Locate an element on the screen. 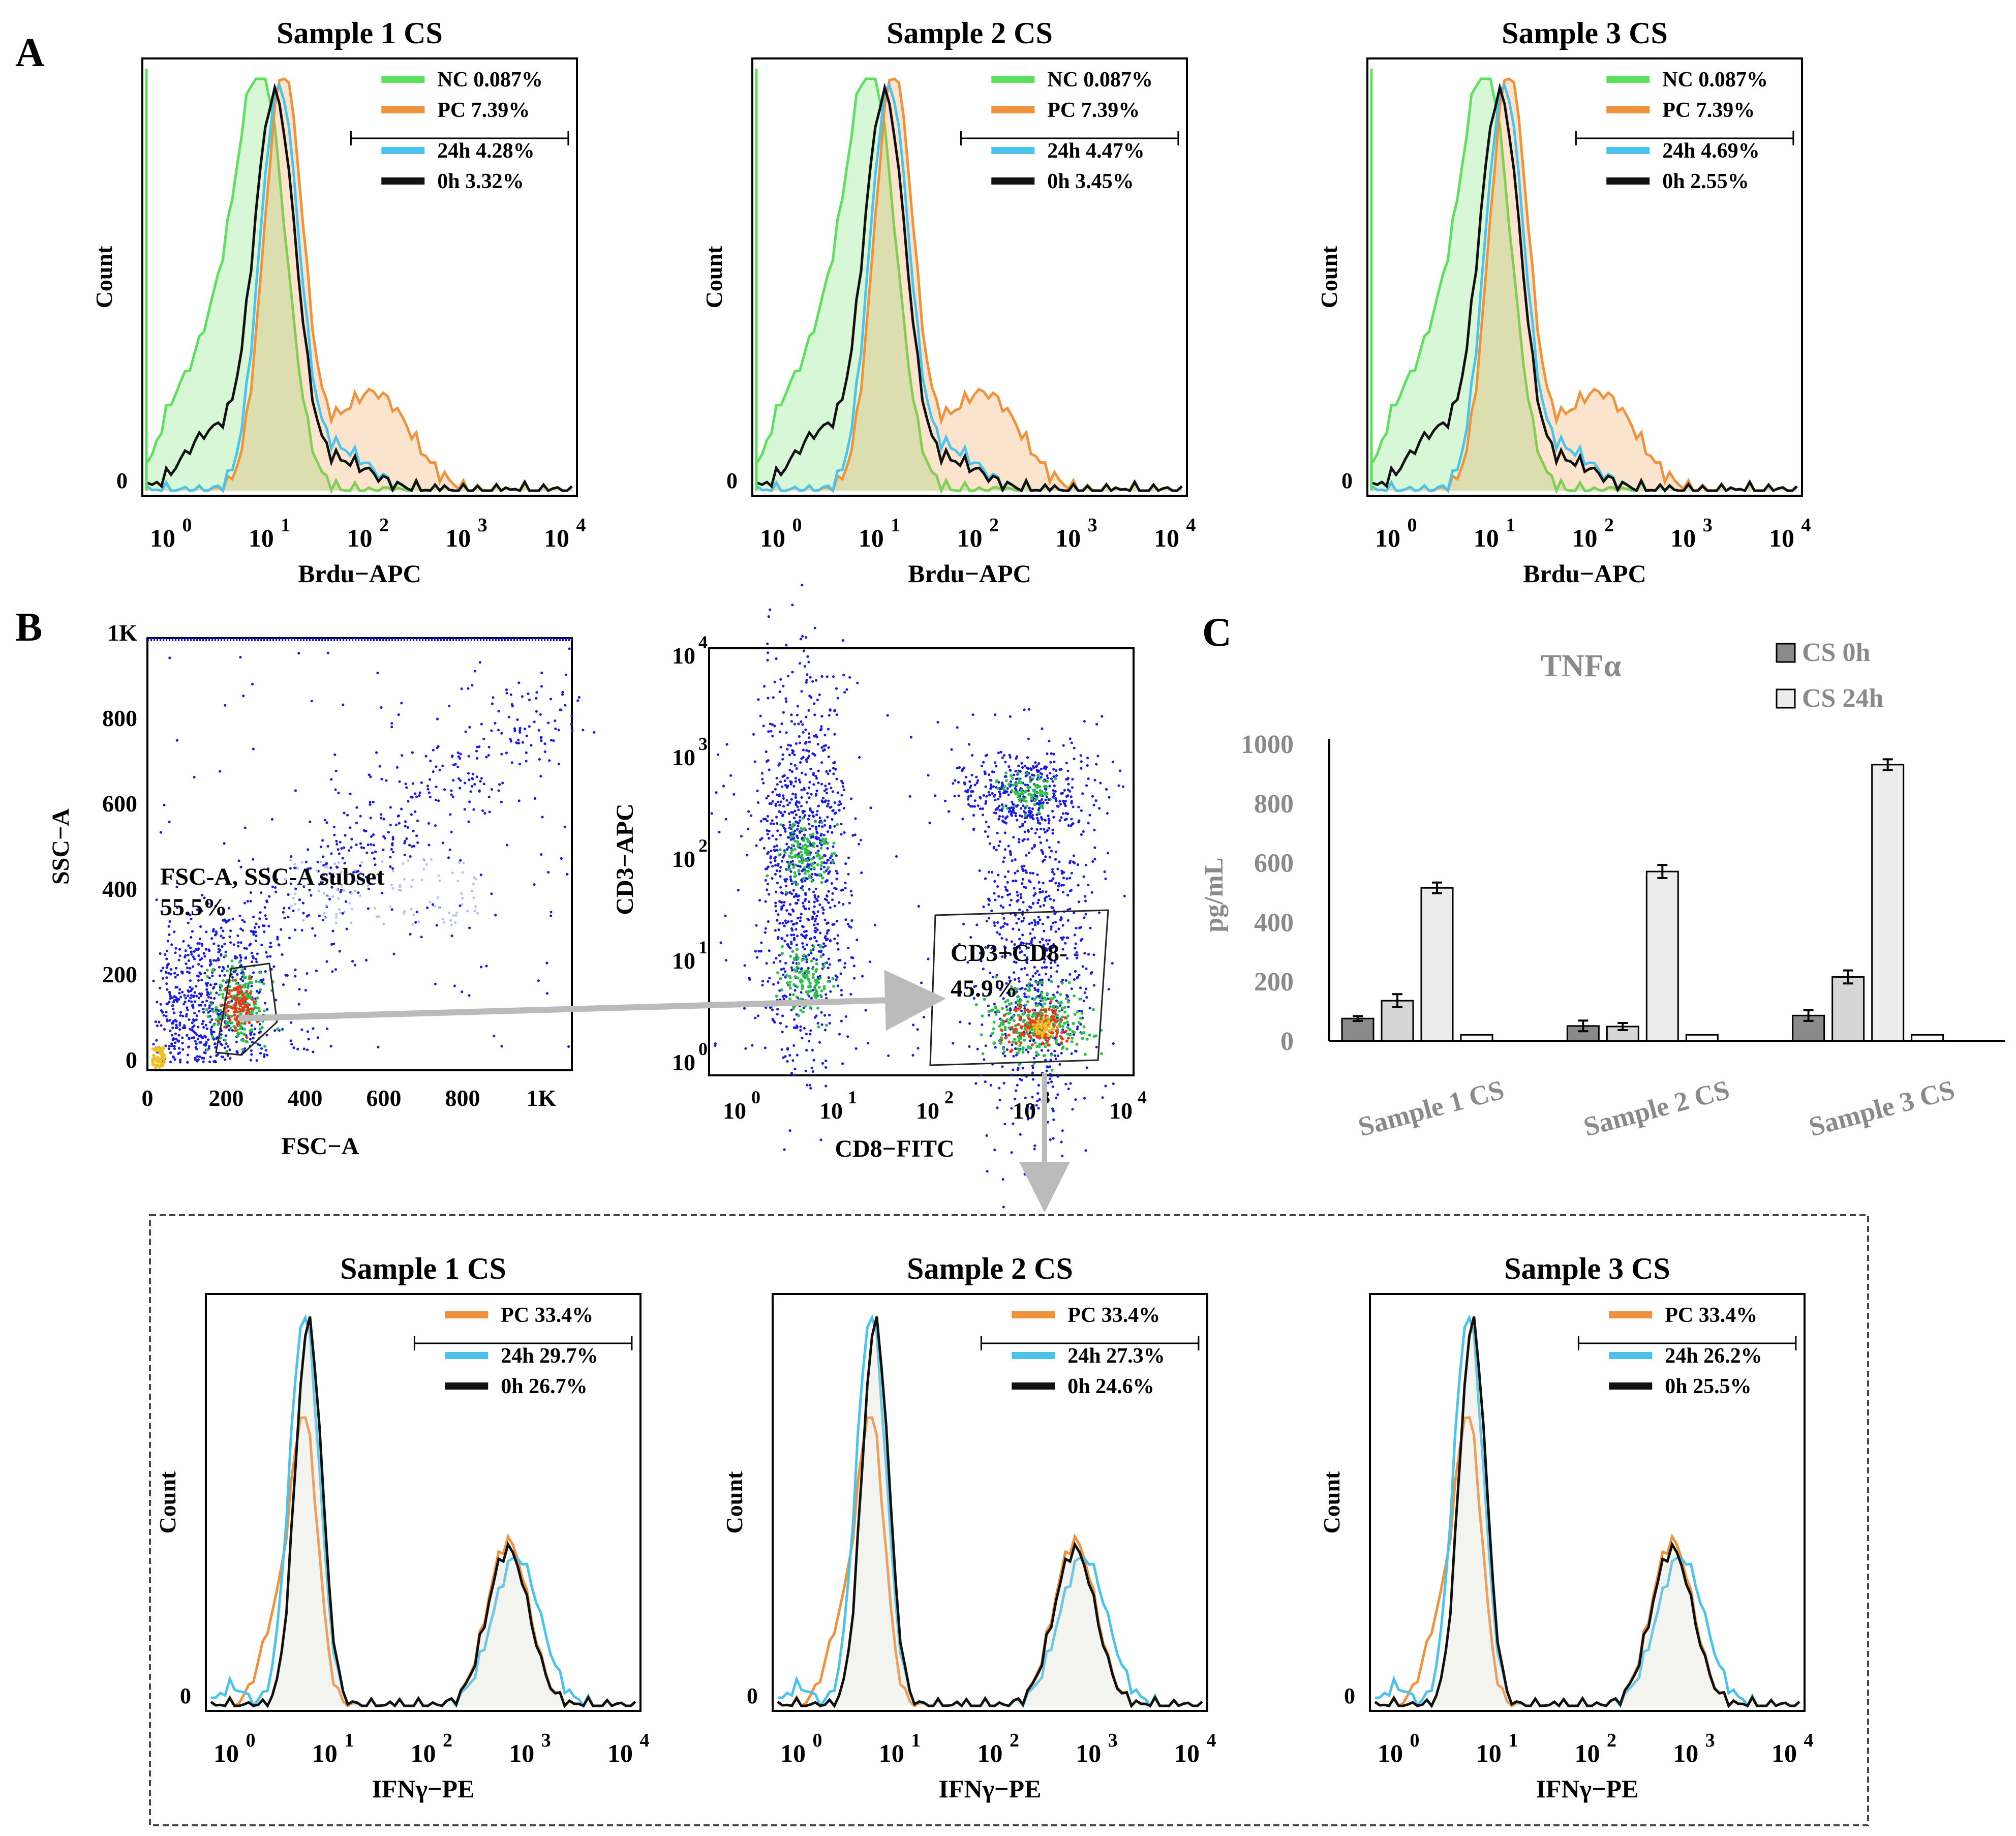 The height and width of the screenshot is (1836, 2016). fsc-y-axis-label: SSC−A is located at coordinates (60, 846).